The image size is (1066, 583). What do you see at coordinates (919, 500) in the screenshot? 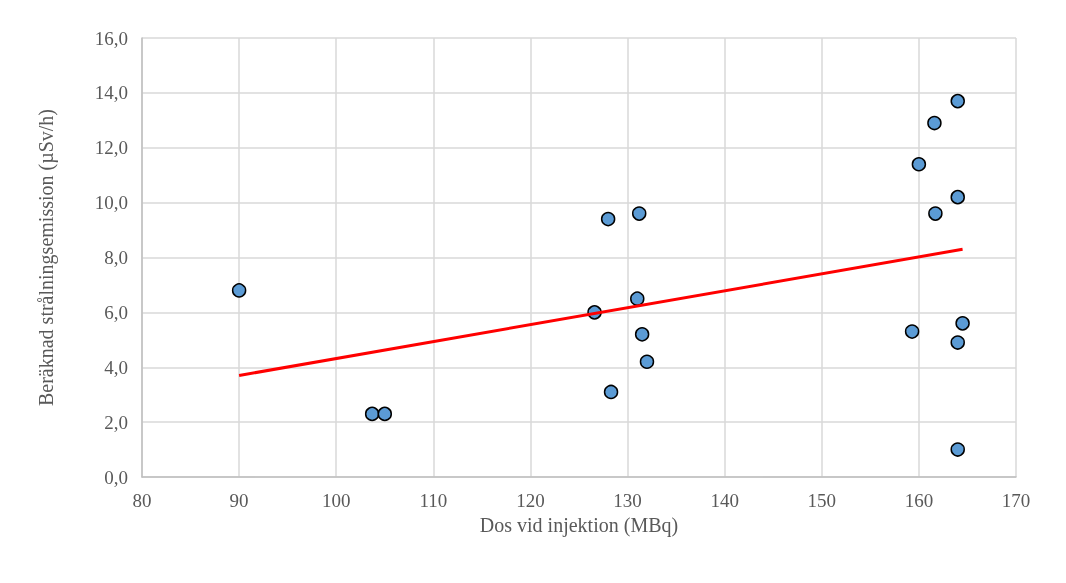
I see `x-tick-label: 160` at bounding box center [919, 500].